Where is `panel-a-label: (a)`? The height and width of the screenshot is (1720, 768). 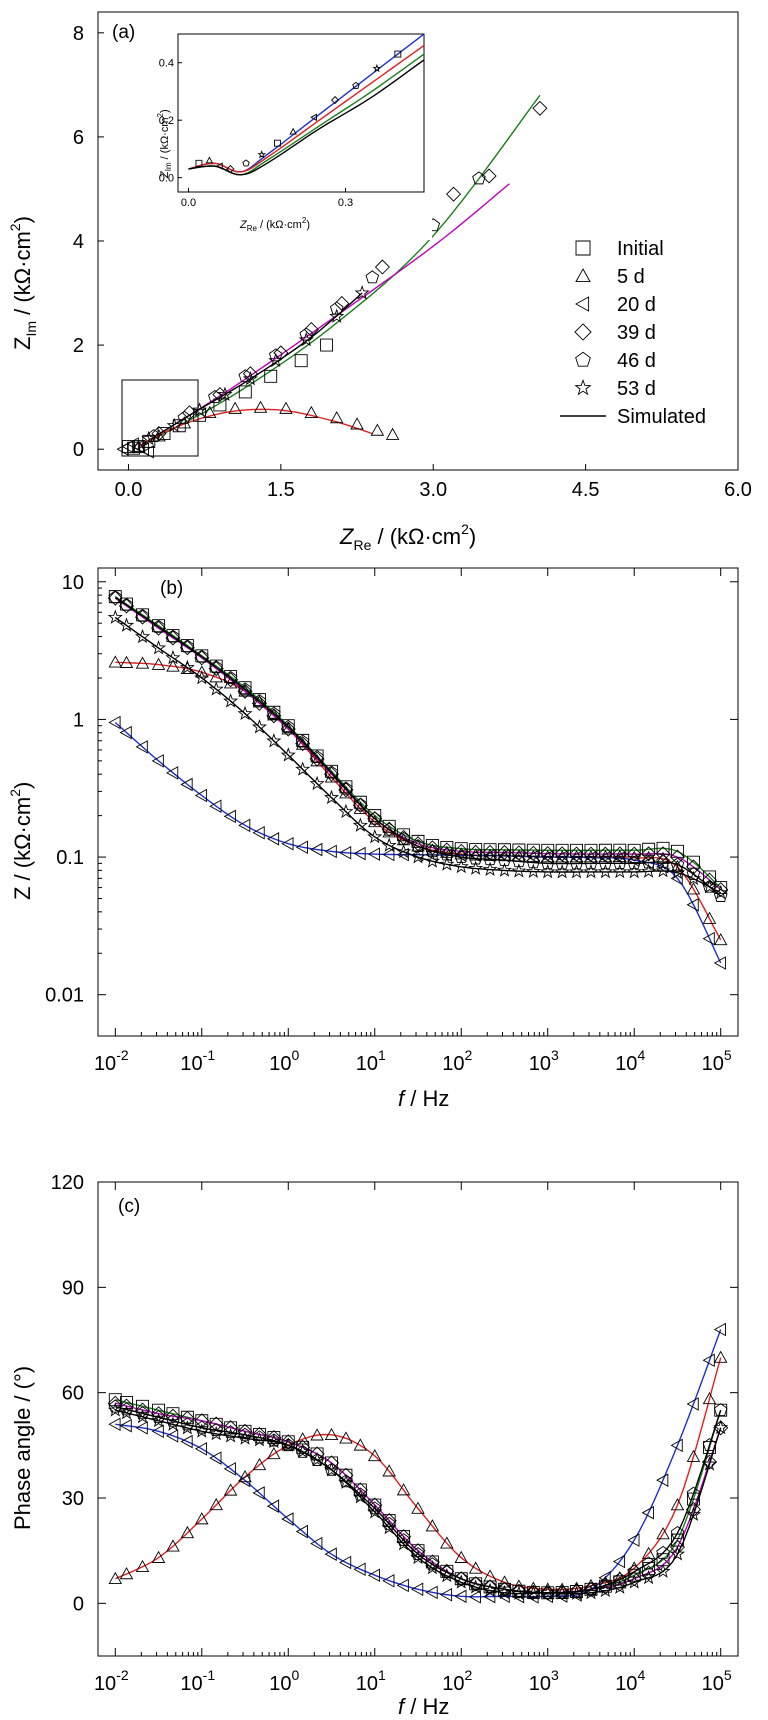
panel-a-label: (a) is located at coordinates (123, 32).